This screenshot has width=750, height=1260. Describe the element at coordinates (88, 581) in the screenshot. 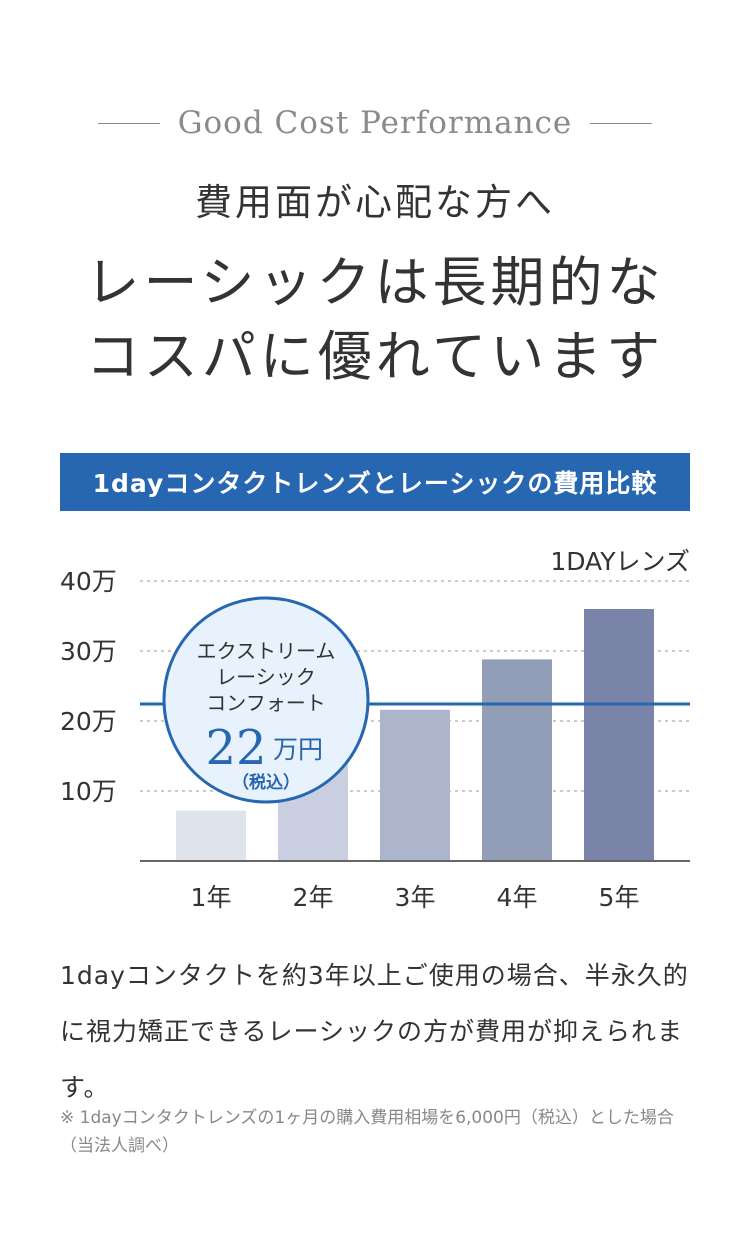

I see `y-tick-label: 40万` at that location.